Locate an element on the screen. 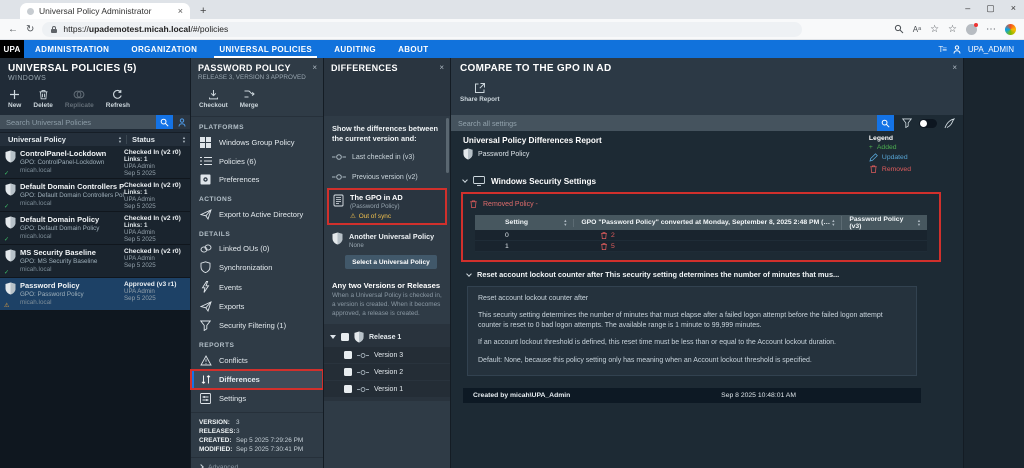  sidebar-item-export-to-ad: Export to Active Directory is located at coordinates (257, 214).